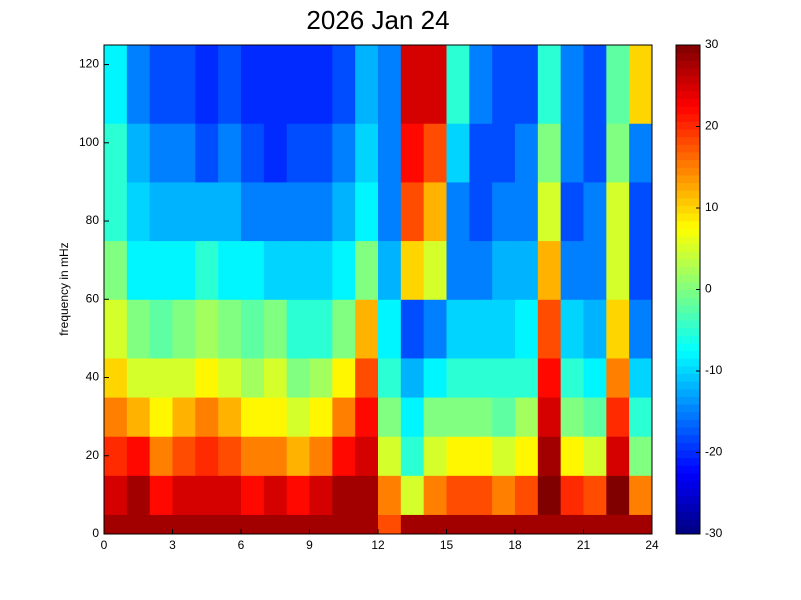  I want to click on chart-title: 2026 Jan 24, so click(377, 20).